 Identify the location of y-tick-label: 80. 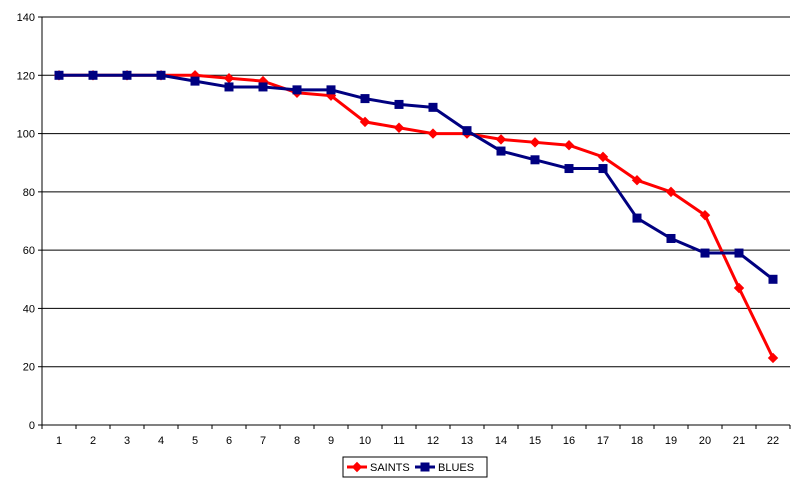
(29, 193).